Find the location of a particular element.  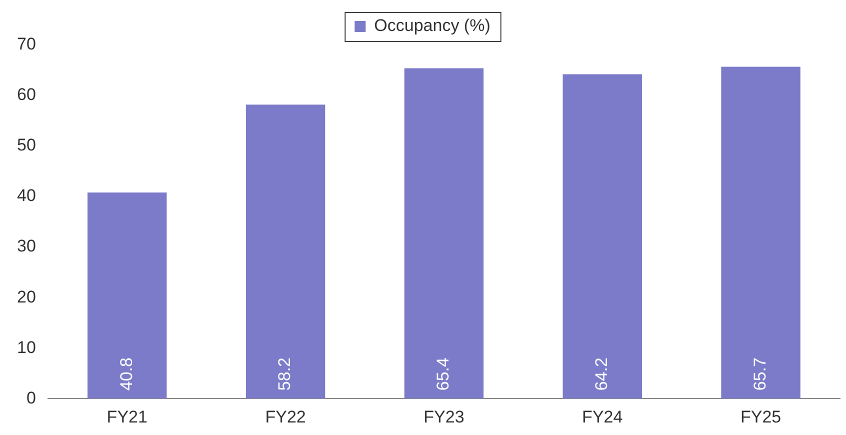

y-tick-label: 60 is located at coordinates (26, 94).